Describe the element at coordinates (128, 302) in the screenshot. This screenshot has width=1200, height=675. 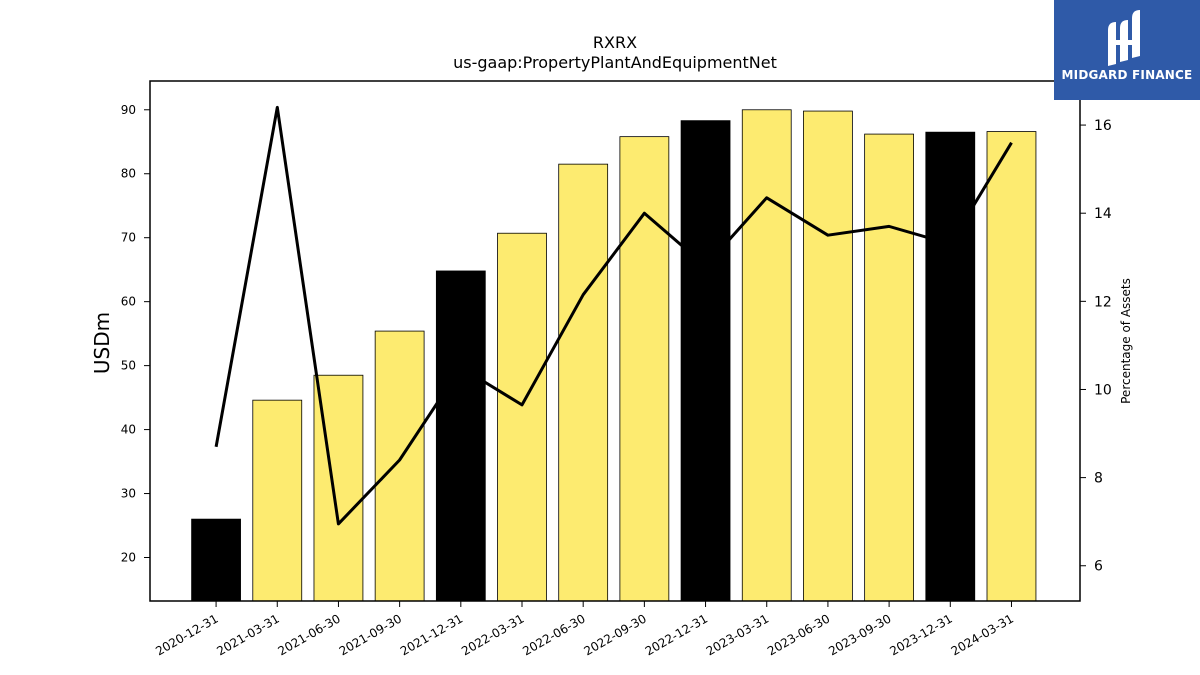
I see `y-tick-label: 60` at that location.